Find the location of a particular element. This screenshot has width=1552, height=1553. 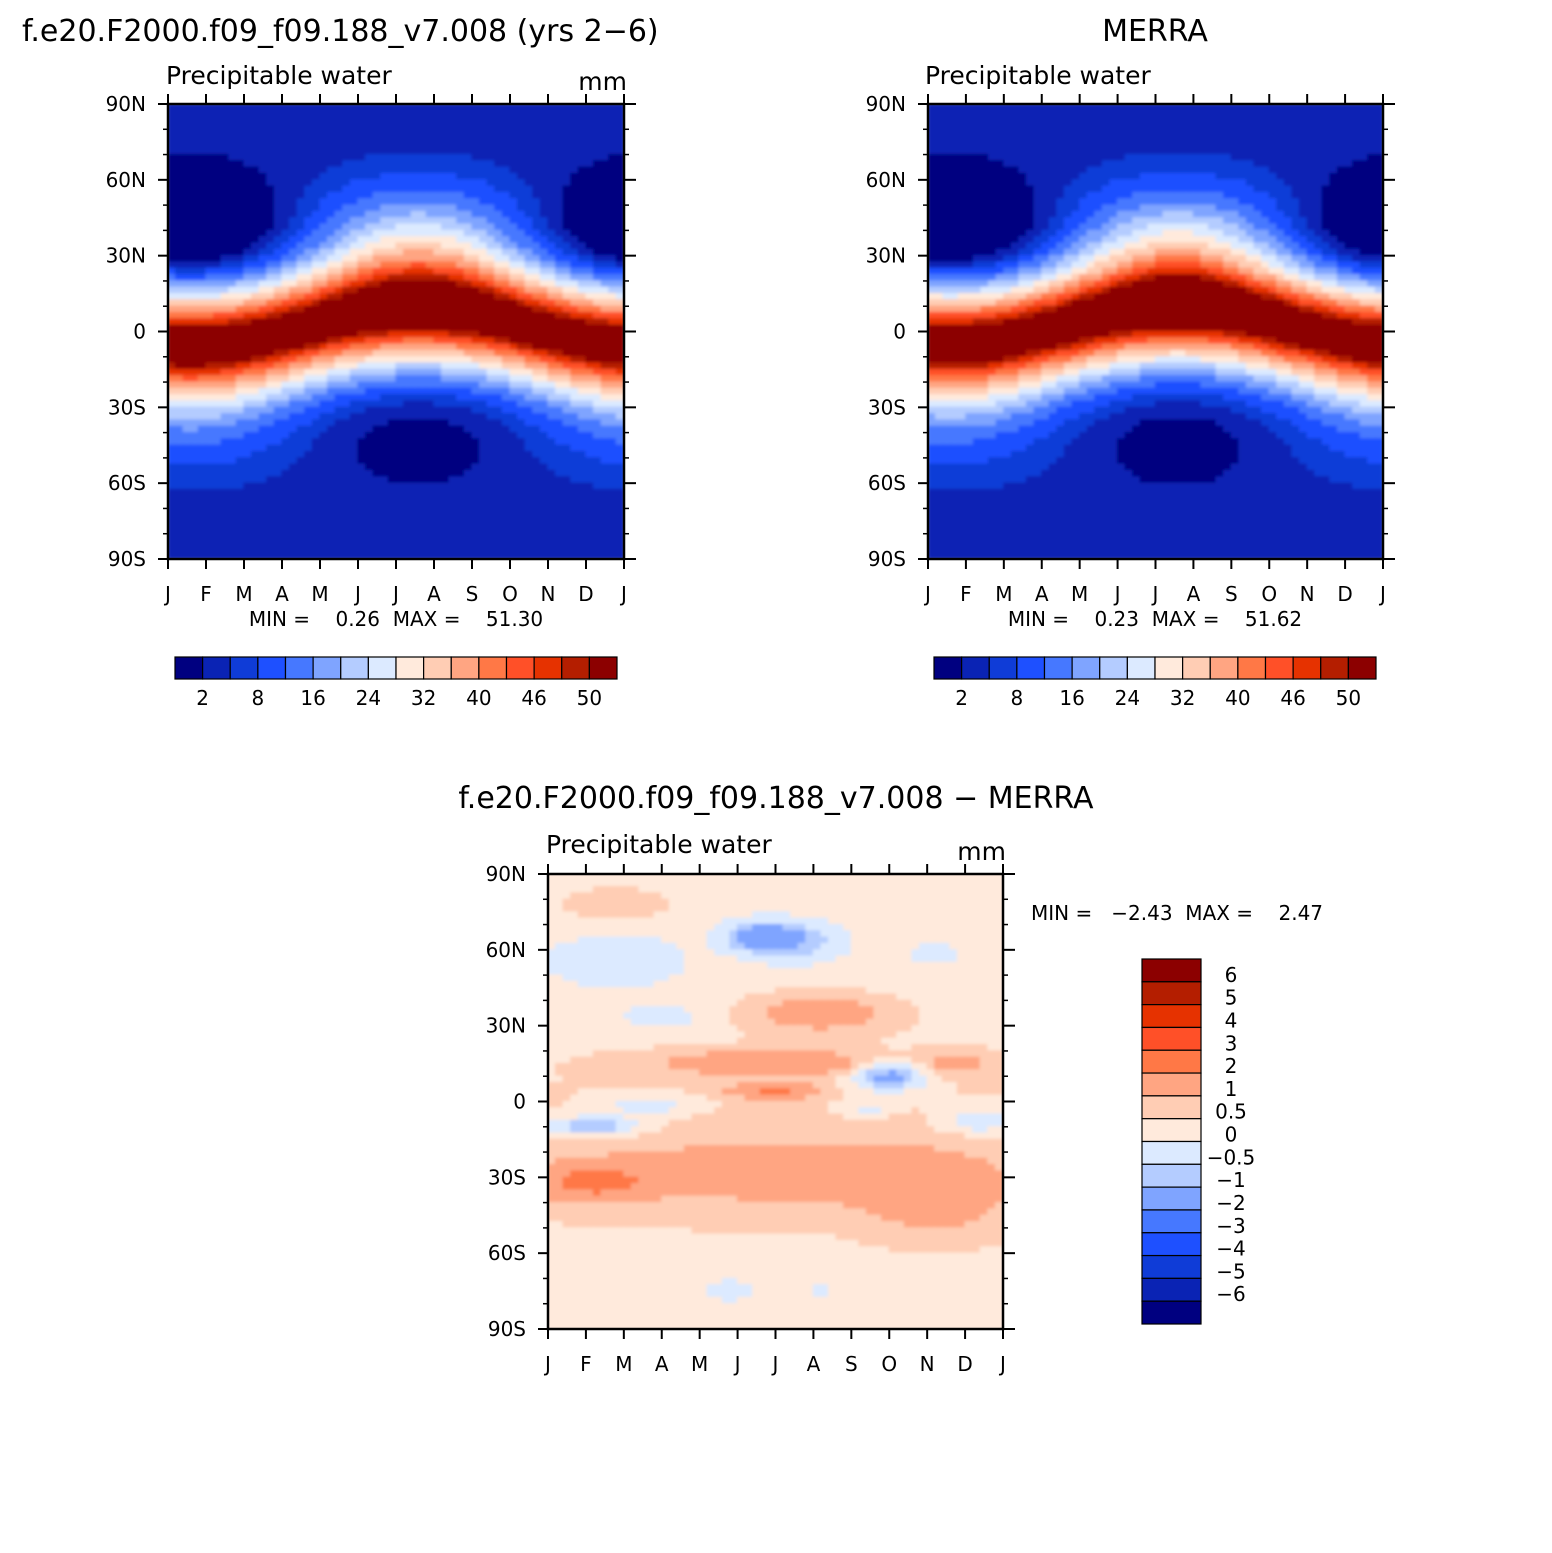

panel-merra-field is located at coordinates (1155, 331).